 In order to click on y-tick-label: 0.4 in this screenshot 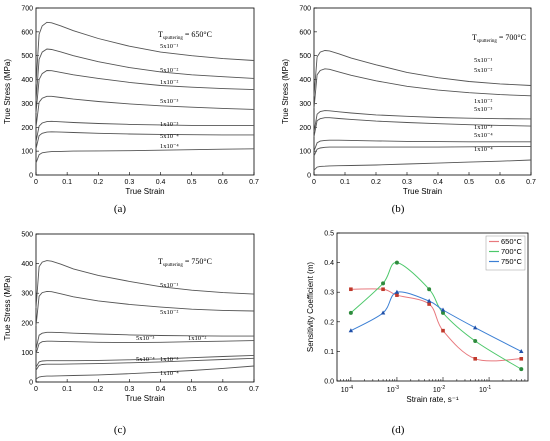, I will do `click(329, 263)`.